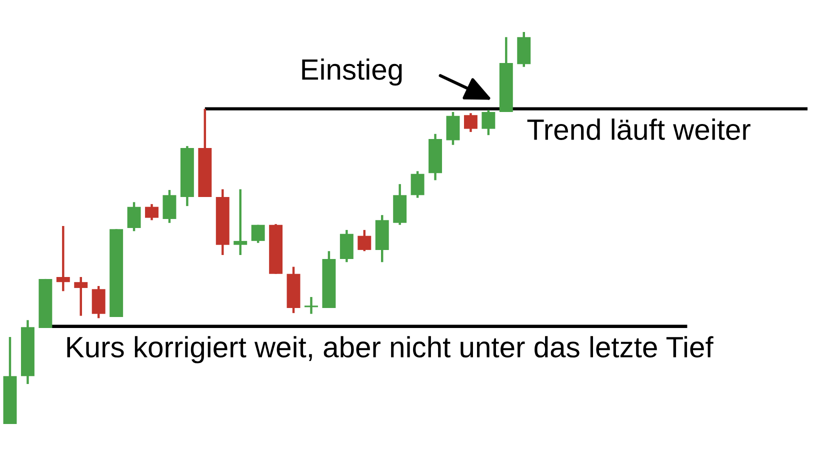 This screenshot has height=464, width=824. I want to click on ref-line-label: Trend läuft weiter, so click(638, 129).